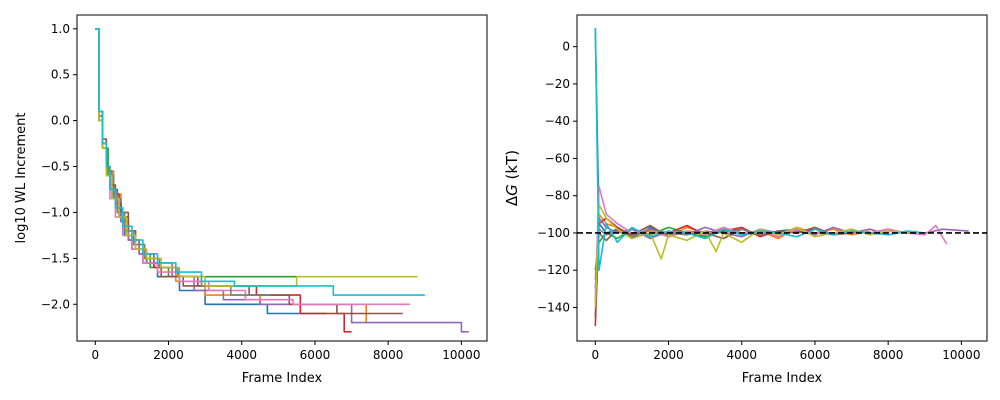 The height and width of the screenshot is (400, 1000). What do you see at coordinates (55, 304) in the screenshot?
I see `left-y-tick-label: −2.0` at bounding box center [55, 304].